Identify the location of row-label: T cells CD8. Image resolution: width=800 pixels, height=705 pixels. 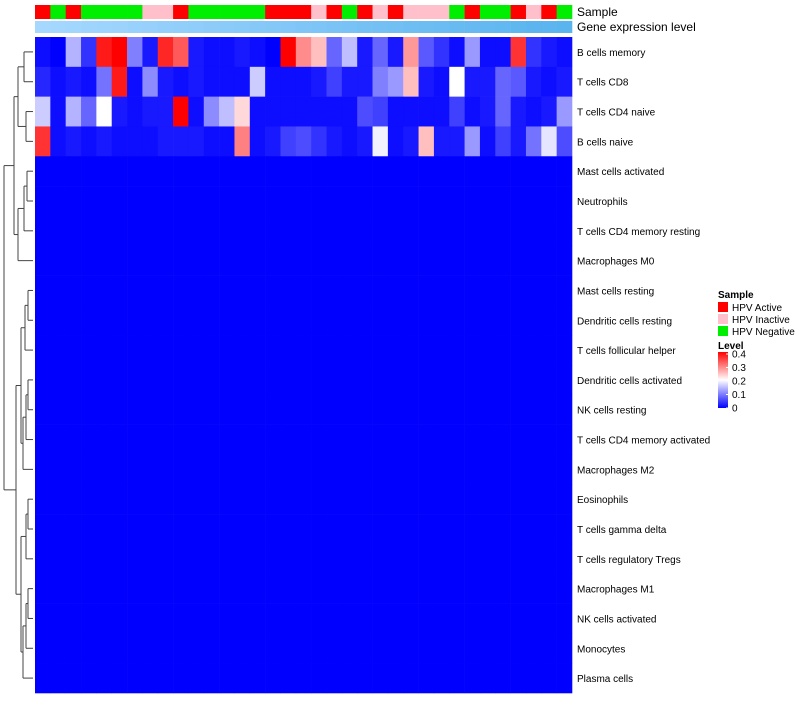
(603, 83).